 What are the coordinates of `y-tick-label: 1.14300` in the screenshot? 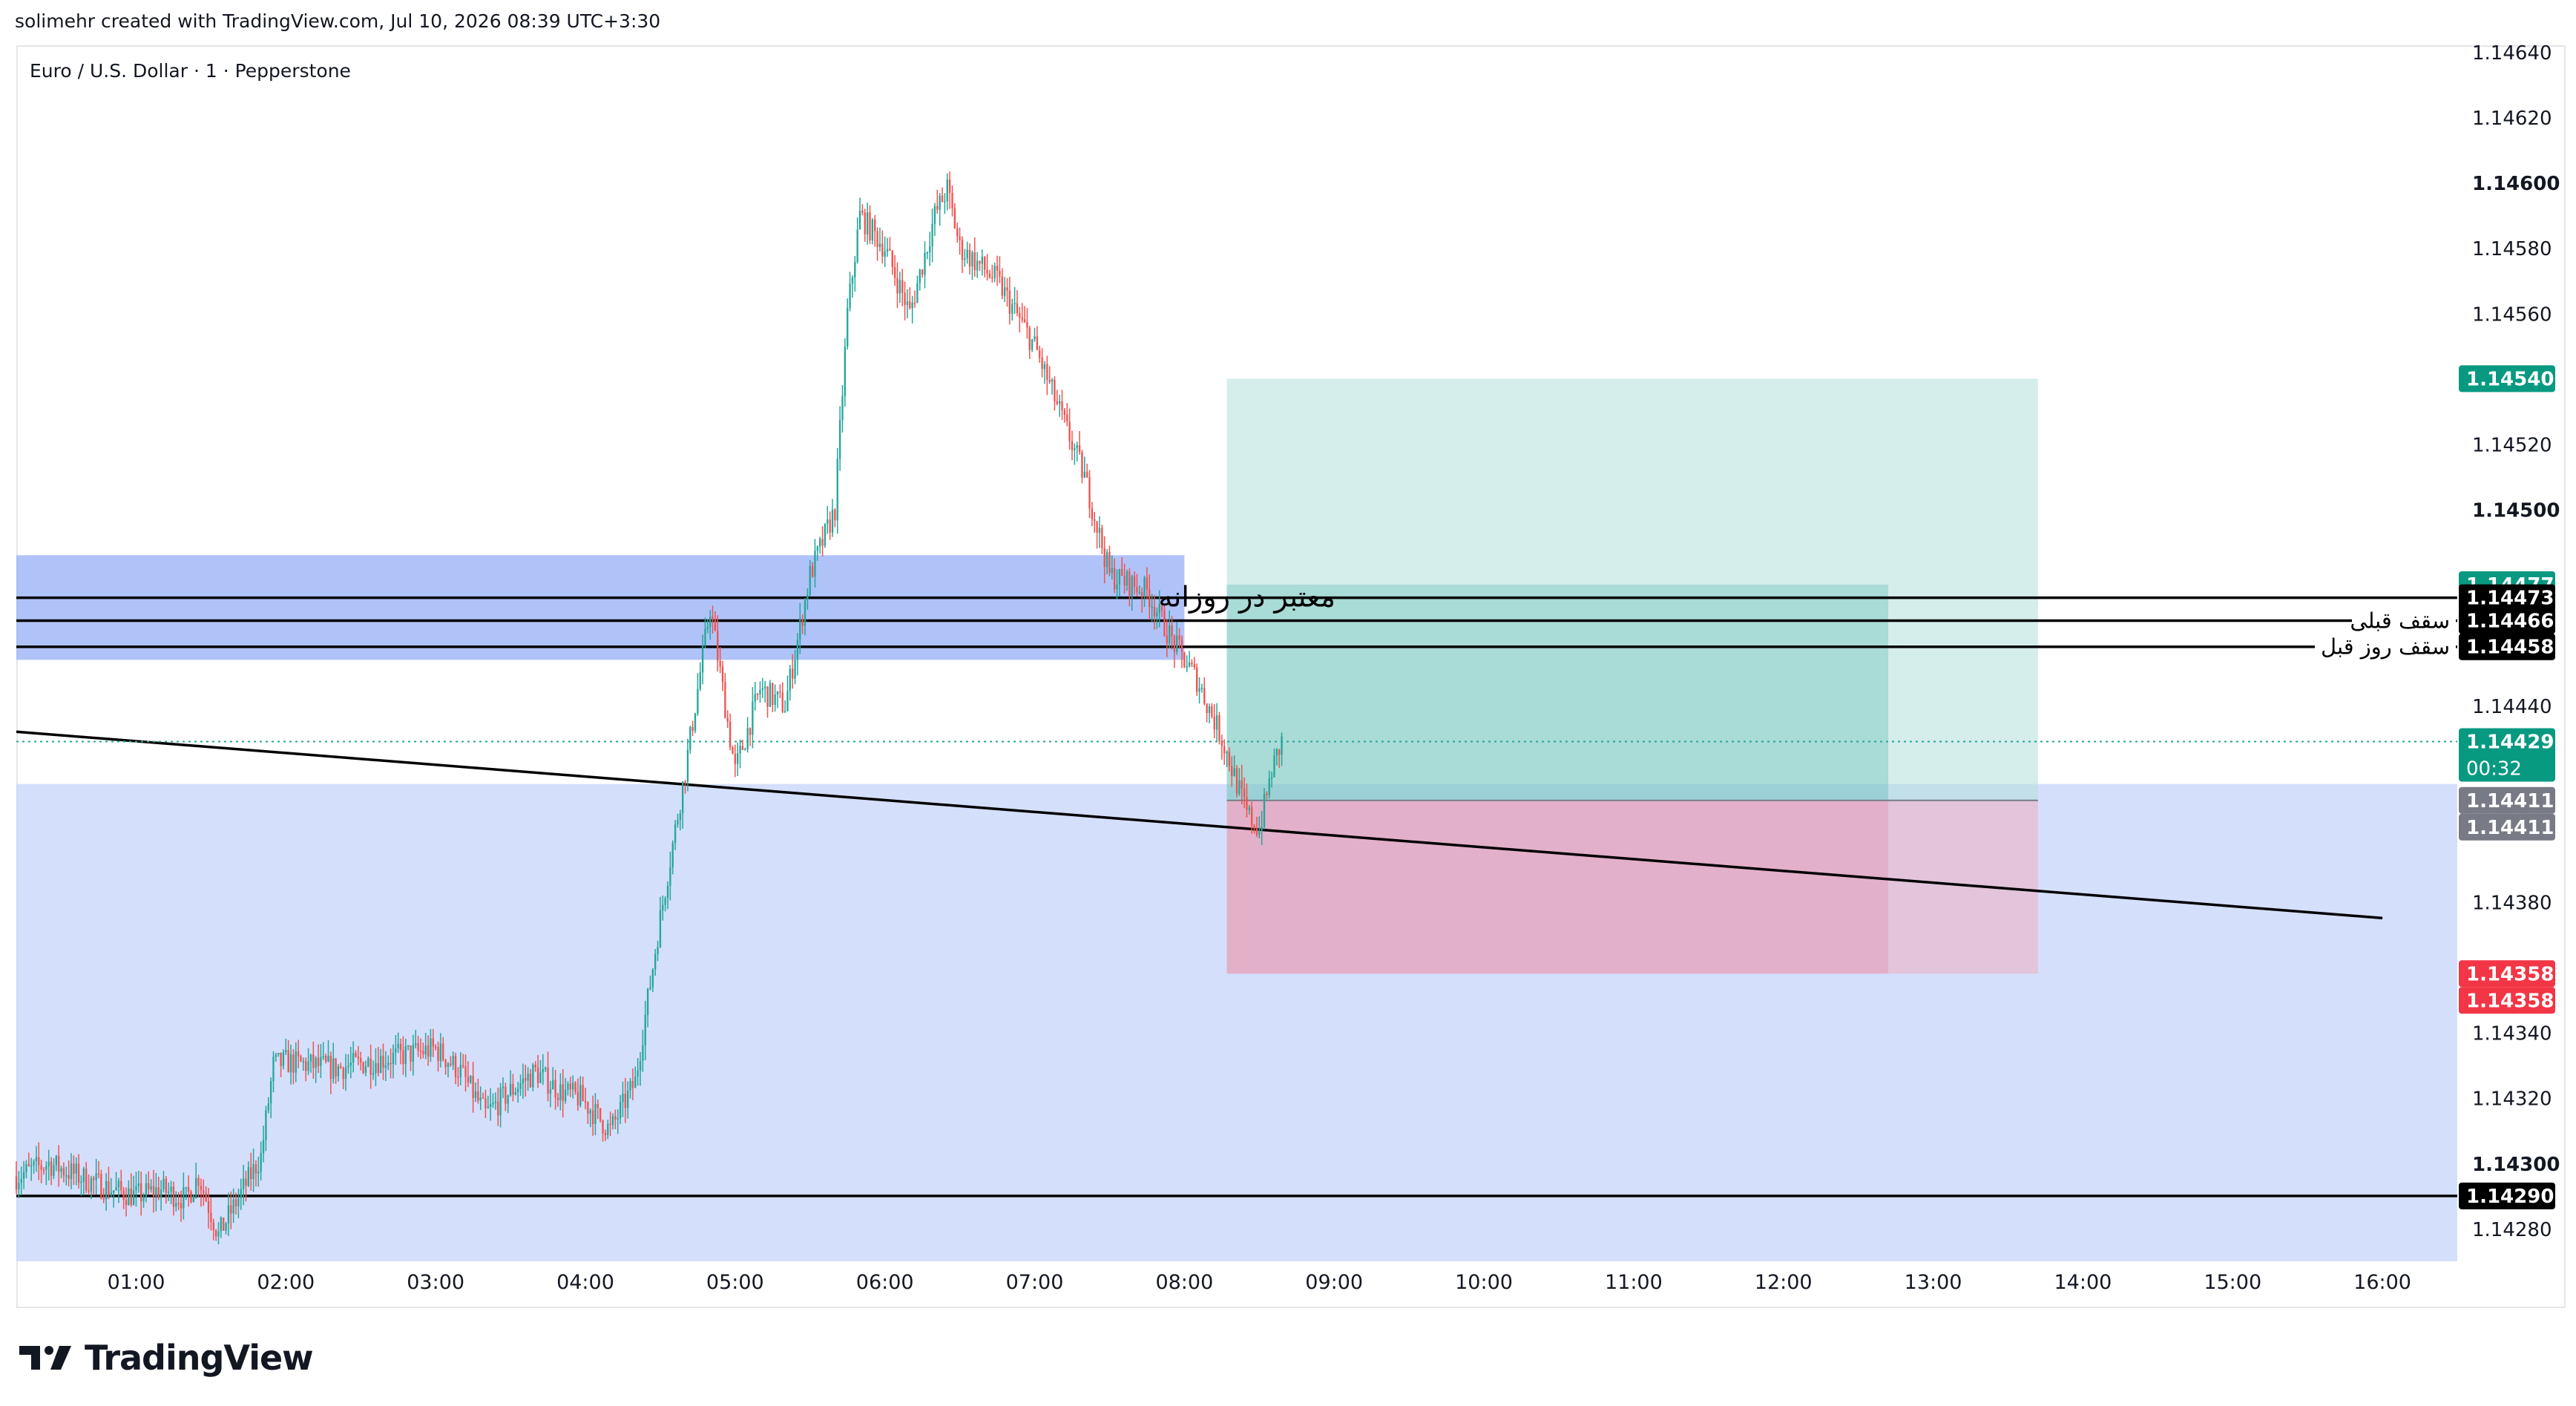 It's located at (2516, 1165).